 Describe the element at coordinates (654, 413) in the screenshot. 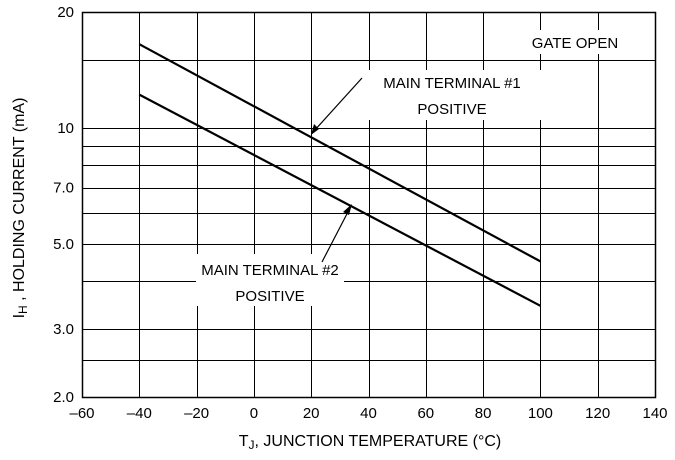

I see `x-tick-label-10: 140` at that location.